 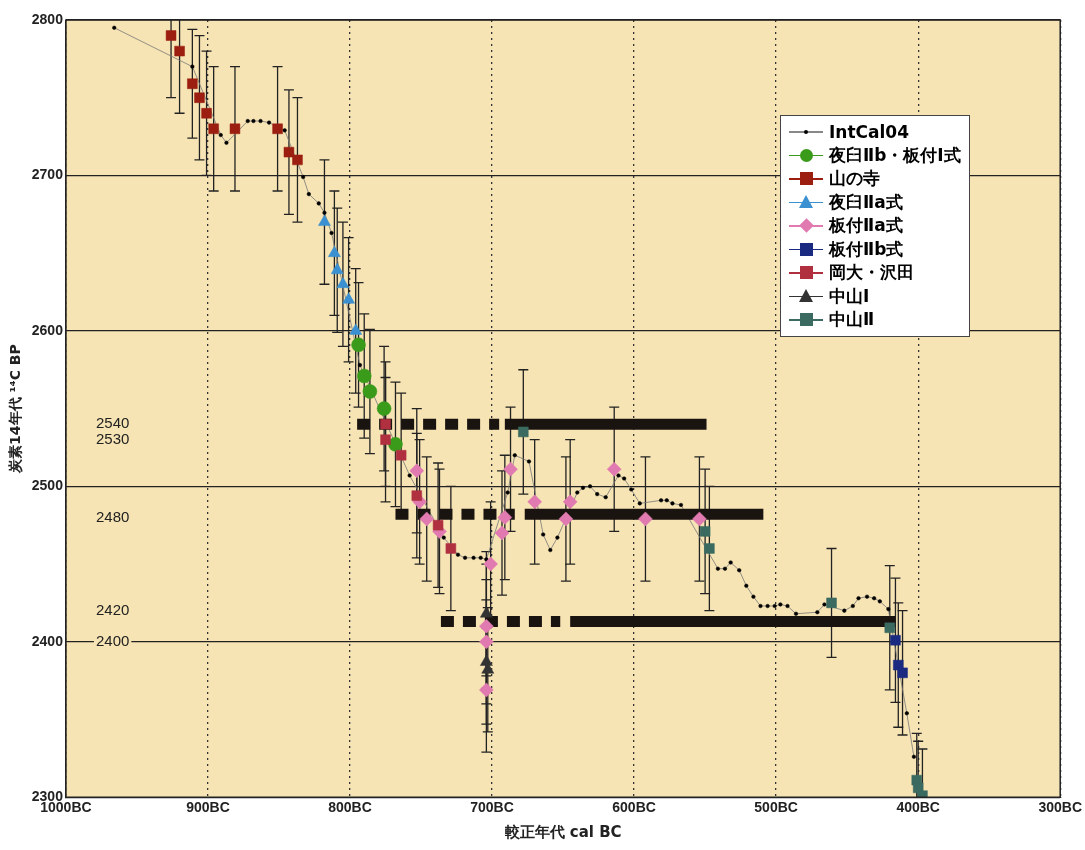 I want to click on y2-tick-label: 2480, so click(x=112, y=516).